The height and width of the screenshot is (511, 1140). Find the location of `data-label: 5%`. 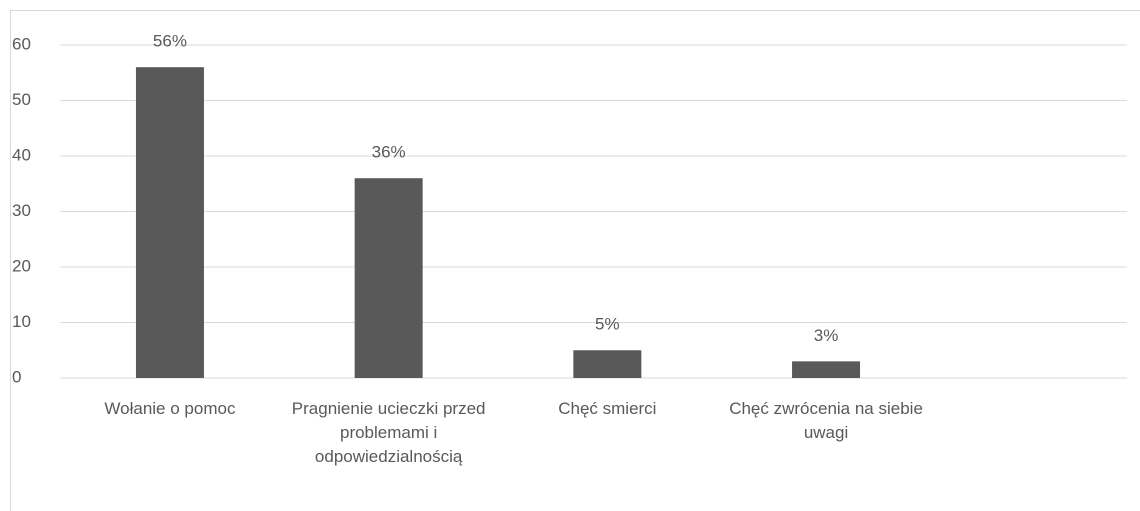

data-label: 5% is located at coordinates (607, 324).